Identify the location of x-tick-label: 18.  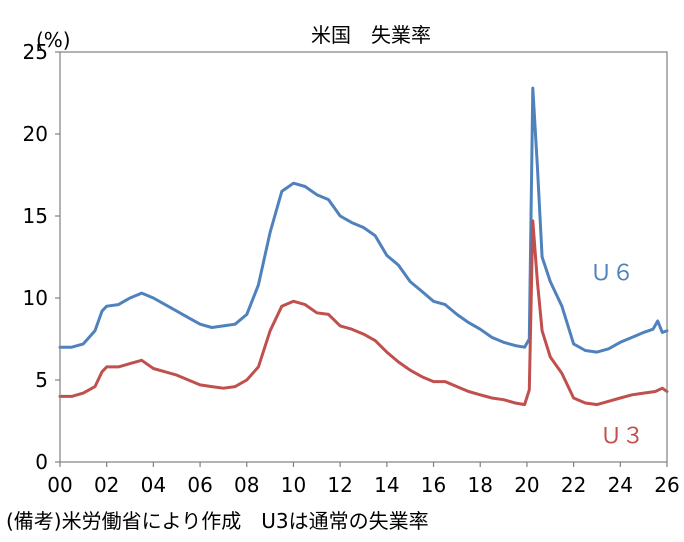
(480, 485).